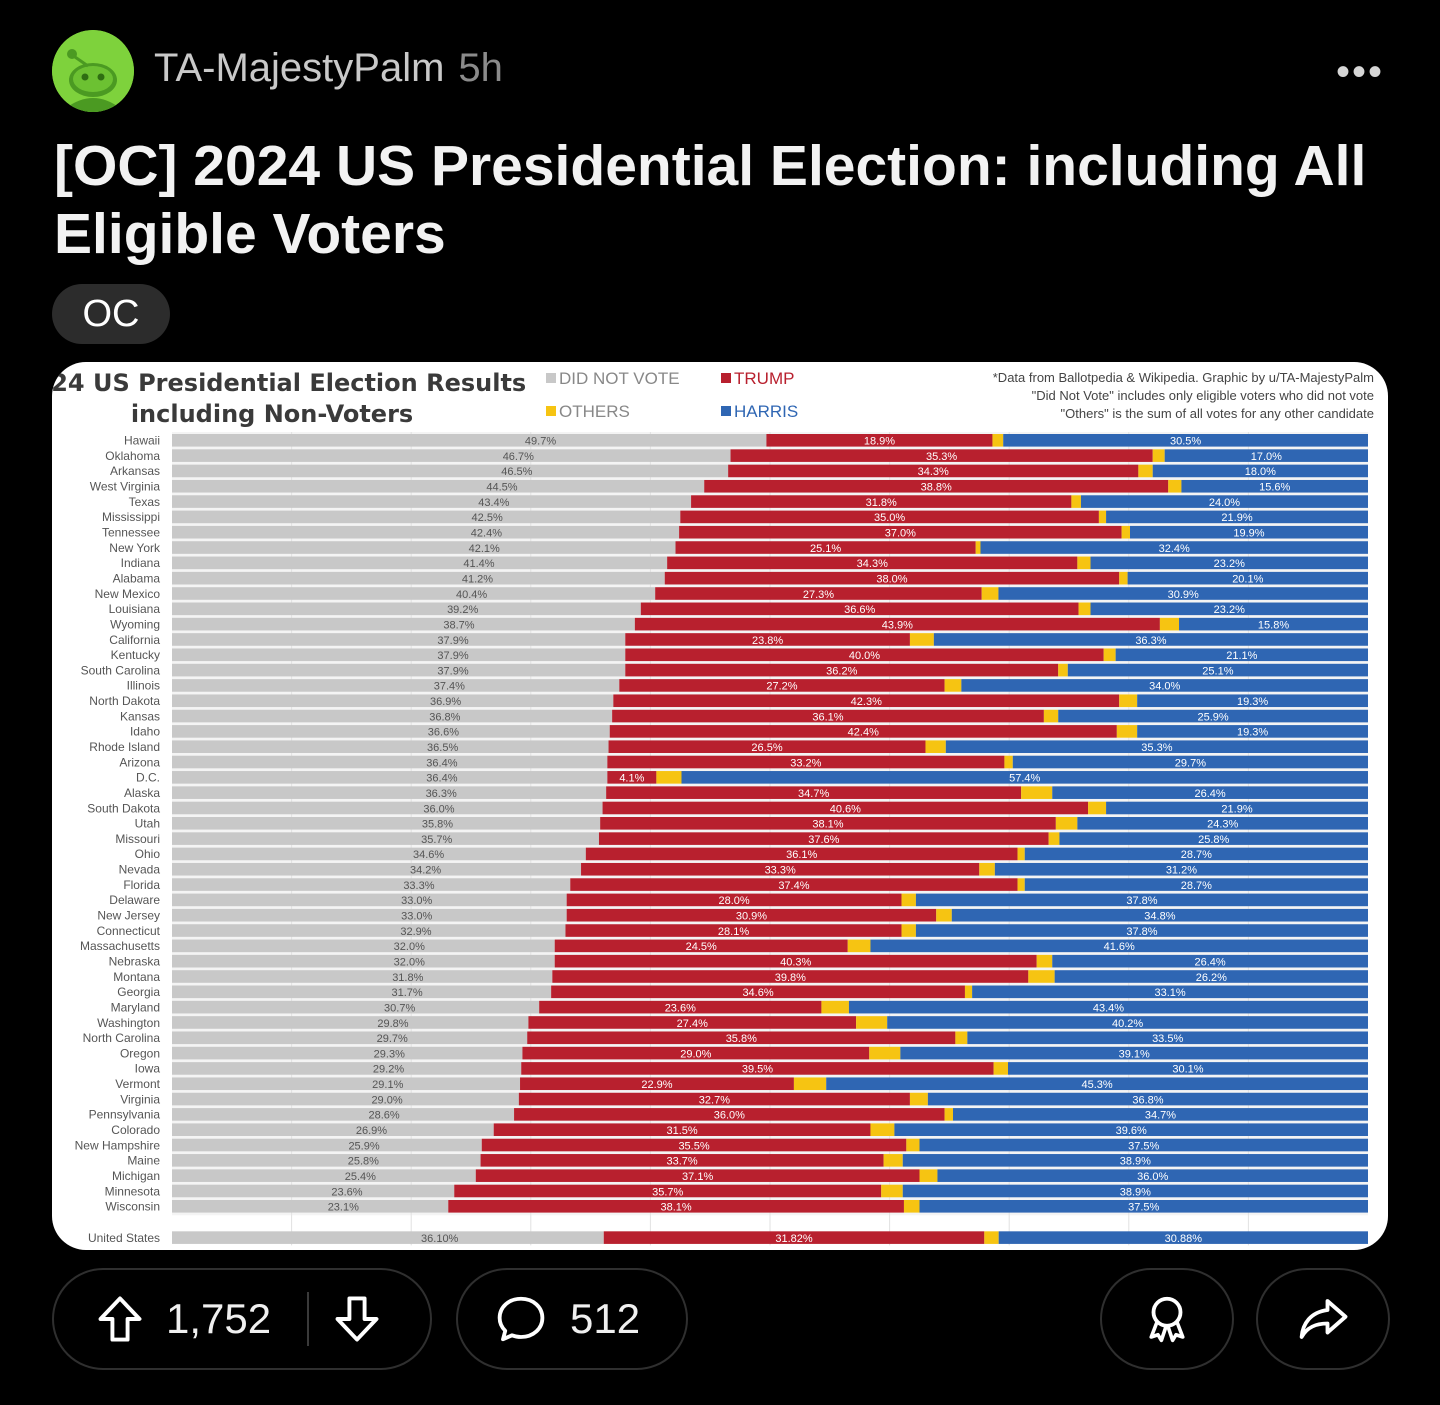 The height and width of the screenshot is (1405, 1440). I want to click on state-11-label-harris: 23.2%, so click(1229, 610).